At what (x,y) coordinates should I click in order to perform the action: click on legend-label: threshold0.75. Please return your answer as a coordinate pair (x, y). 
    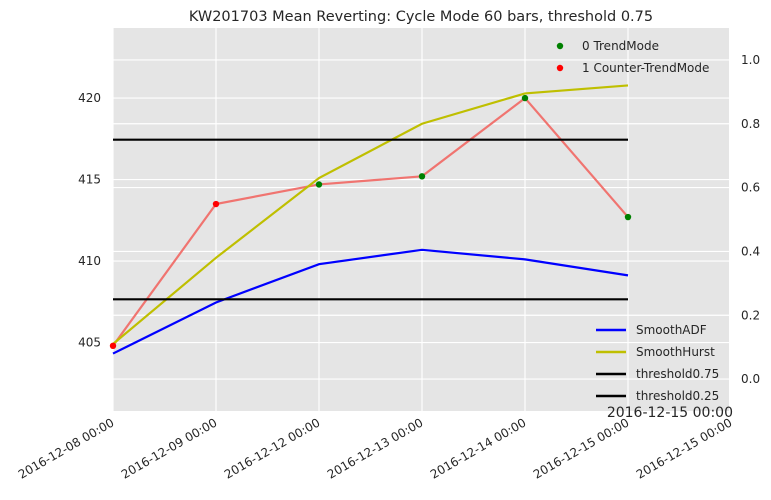
    Looking at the image, I should click on (677, 374).